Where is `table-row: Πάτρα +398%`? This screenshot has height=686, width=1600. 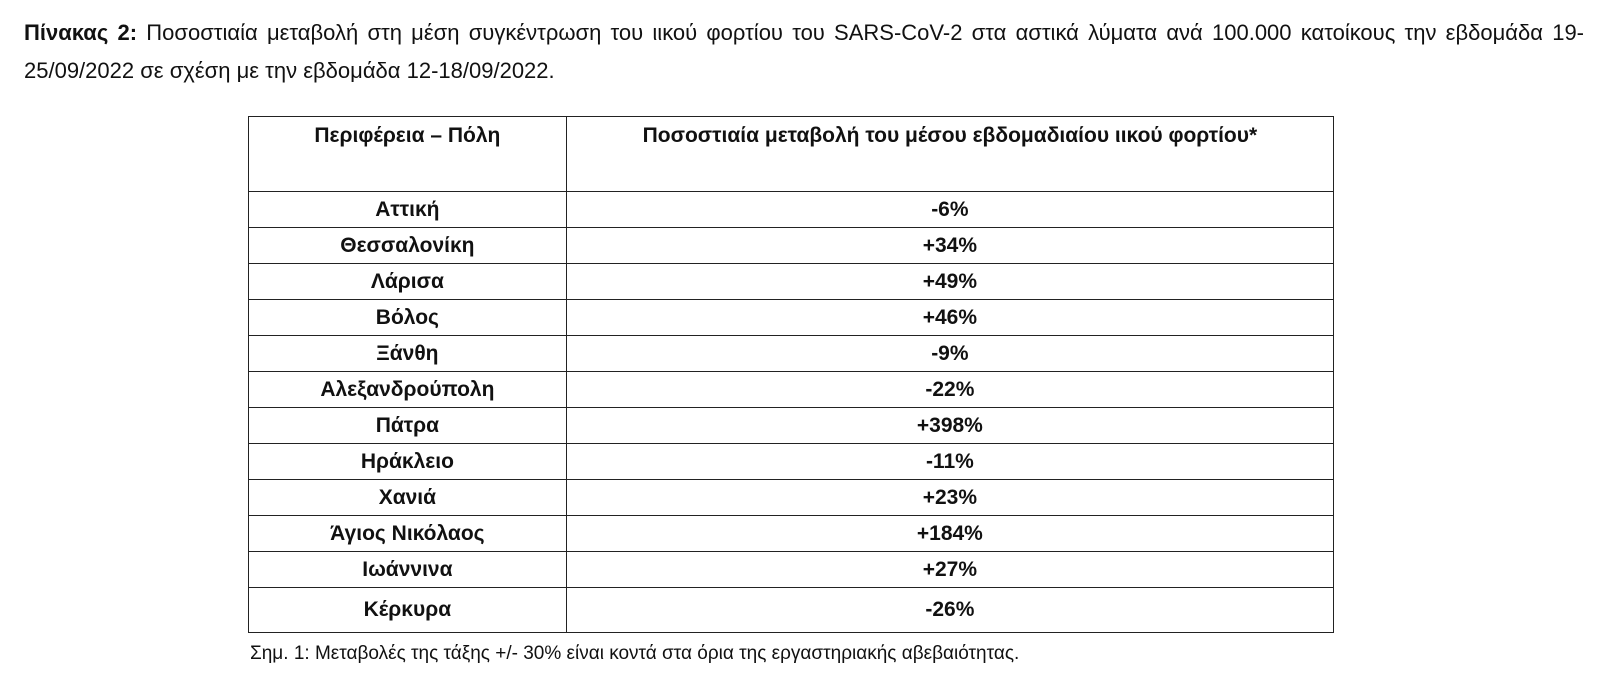
table-row: Πάτρα +398% is located at coordinates (791, 425).